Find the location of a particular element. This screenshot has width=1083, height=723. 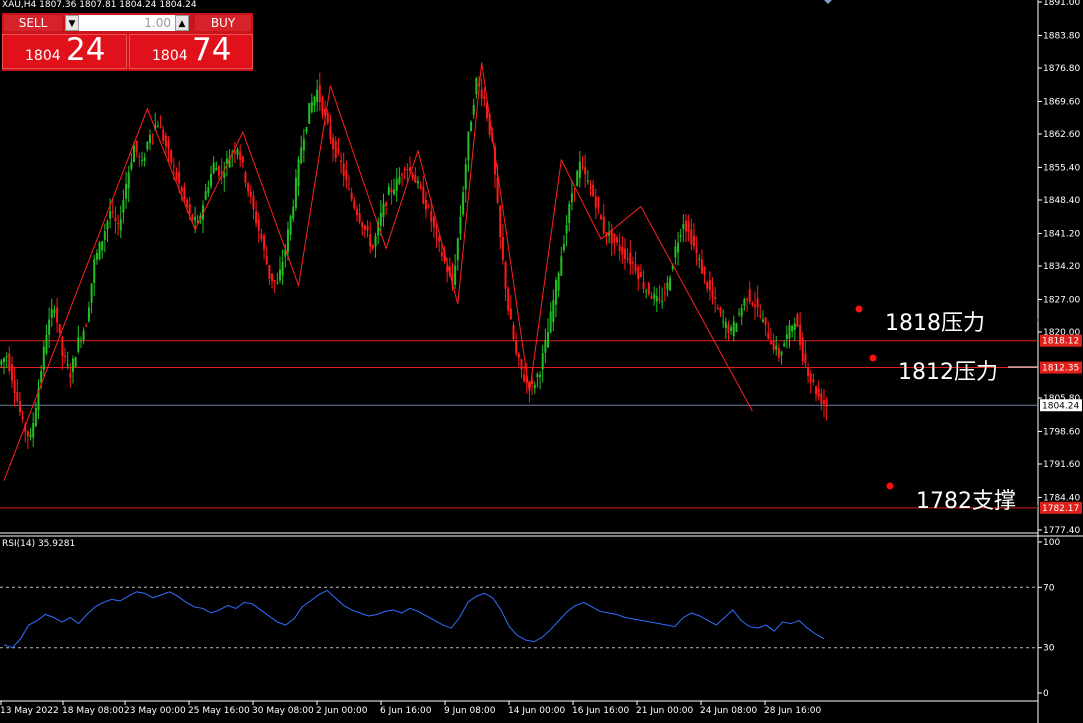

y-tick-label: 1834.20 is located at coordinates (1061, 267).